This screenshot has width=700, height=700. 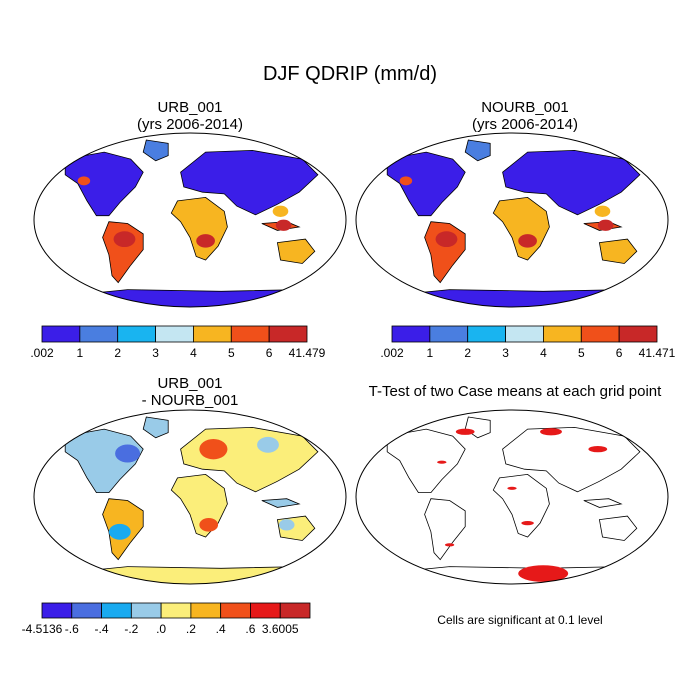 I want to click on colorbar-1-tick-2: 2, so click(x=468, y=353).